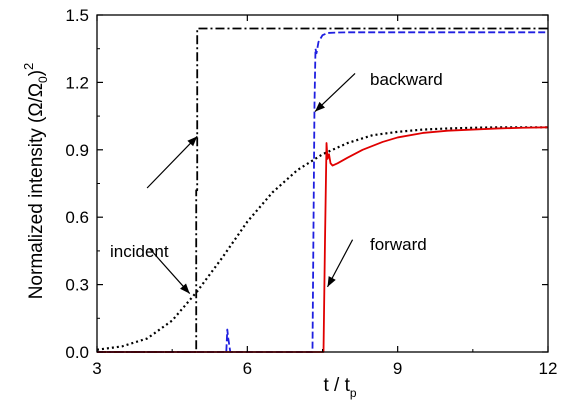  What do you see at coordinates (319, 106) in the screenshot?
I see `backward-arrowhead` at bounding box center [319, 106].